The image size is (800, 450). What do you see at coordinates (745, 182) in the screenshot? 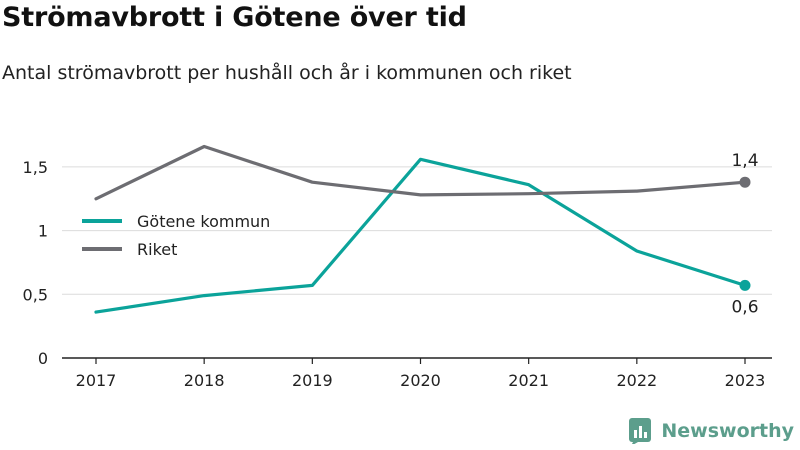
I see `end-point-riket` at bounding box center [745, 182].